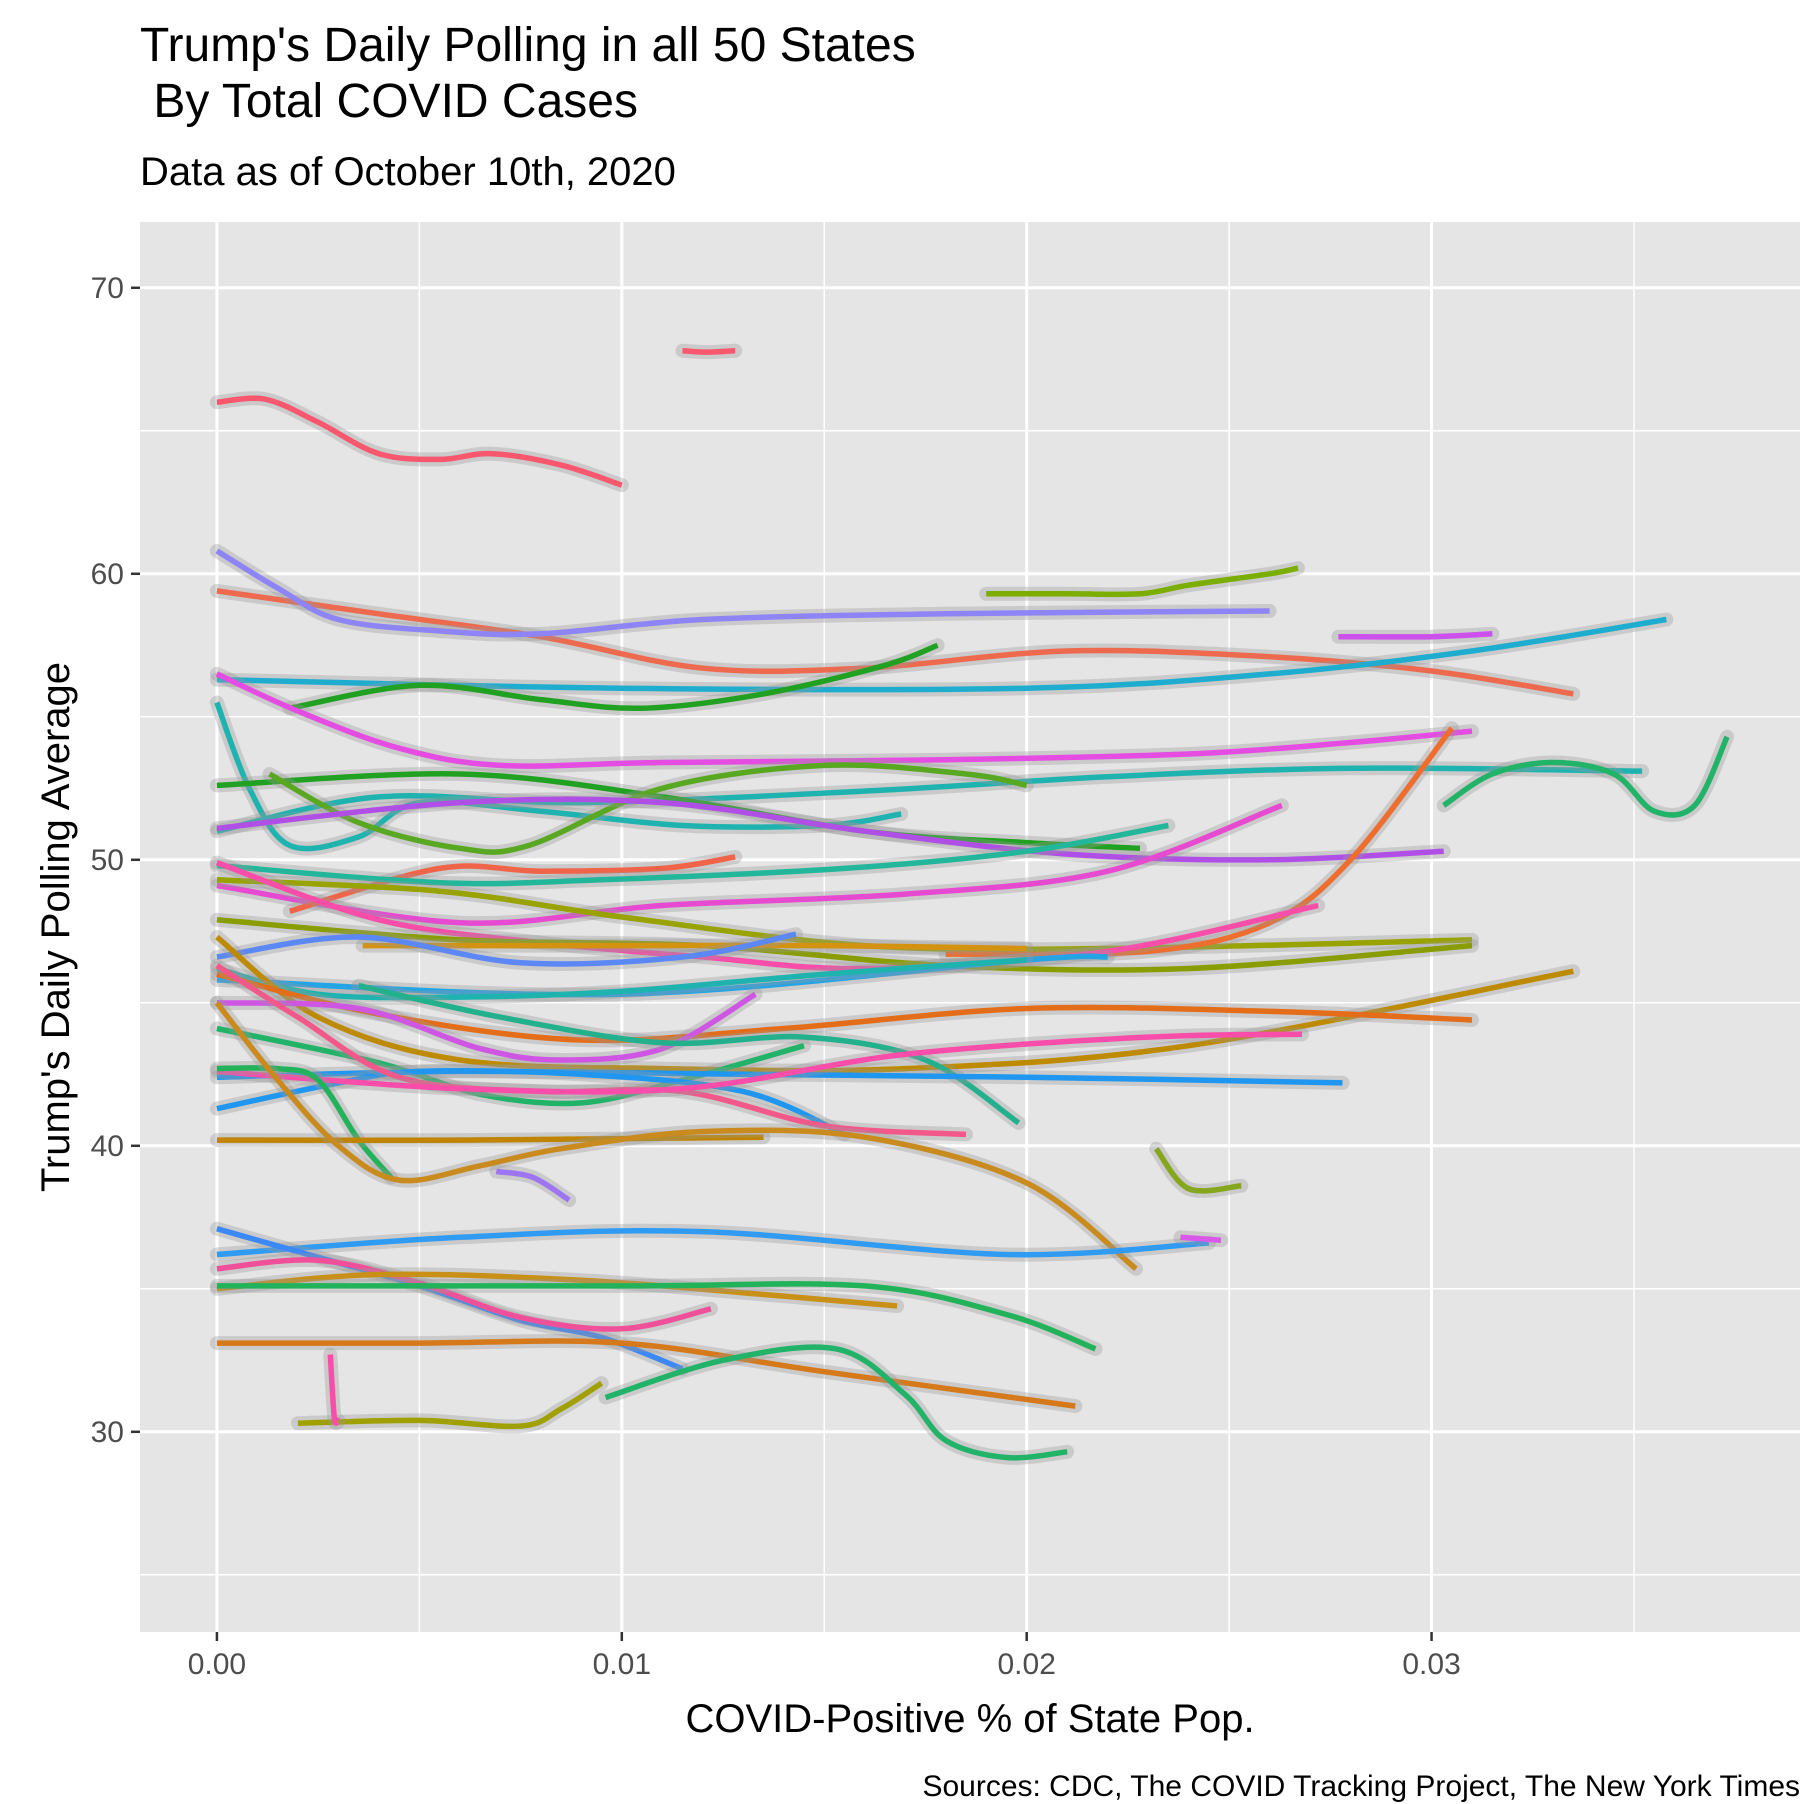  Describe the element at coordinates (56, 927) in the screenshot. I see `y-axis-title: Trump's Daily Polling Average` at that location.